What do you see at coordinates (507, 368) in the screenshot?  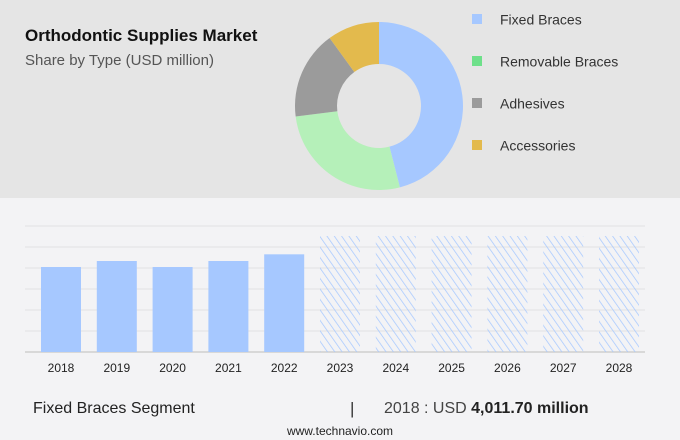 I see `x-tick-label: 2026` at bounding box center [507, 368].